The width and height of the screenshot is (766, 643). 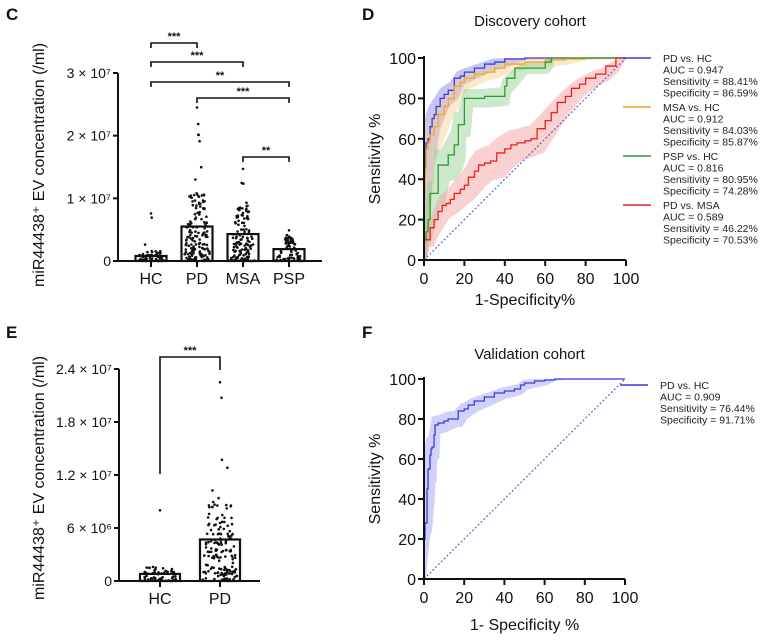 What do you see at coordinates (243, 279) in the screenshot?
I see `x-tick-label: MSA` at bounding box center [243, 279].